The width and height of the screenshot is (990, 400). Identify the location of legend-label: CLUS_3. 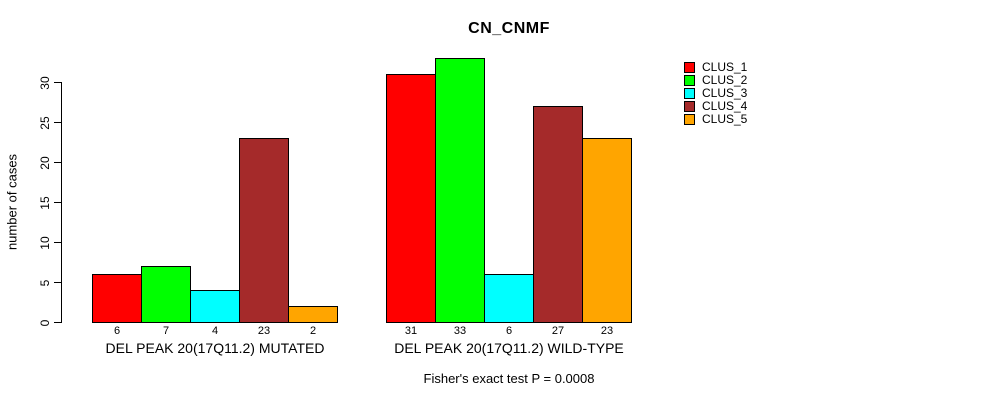
(725, 93).